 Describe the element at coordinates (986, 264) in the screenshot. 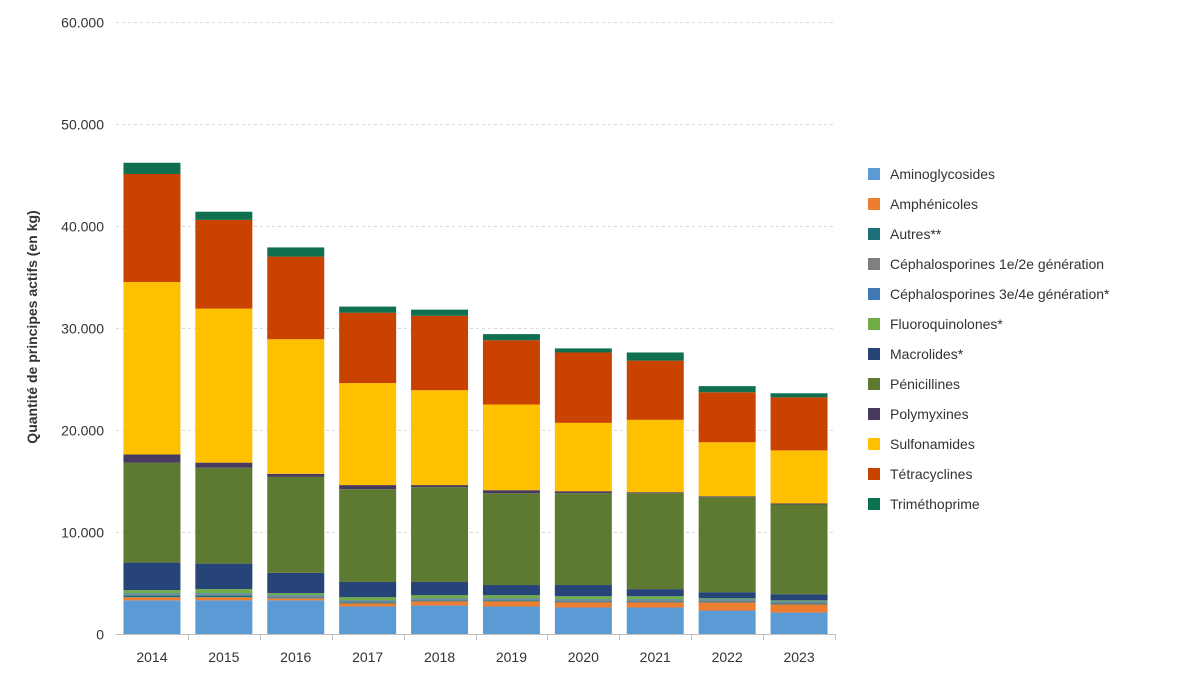

I see `legend-item: Céphalosporines 1e/2e génération` at that location.